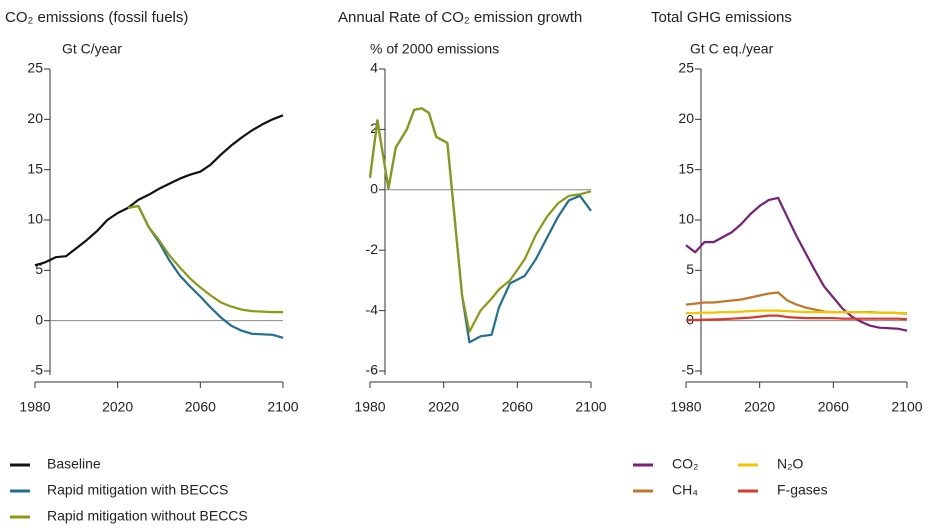 The image size is (935, 529). Describe the element at coordinates (147, 516) in the screenshot. I see `legend-label: Rapid mitigation without BECCS` at that location.